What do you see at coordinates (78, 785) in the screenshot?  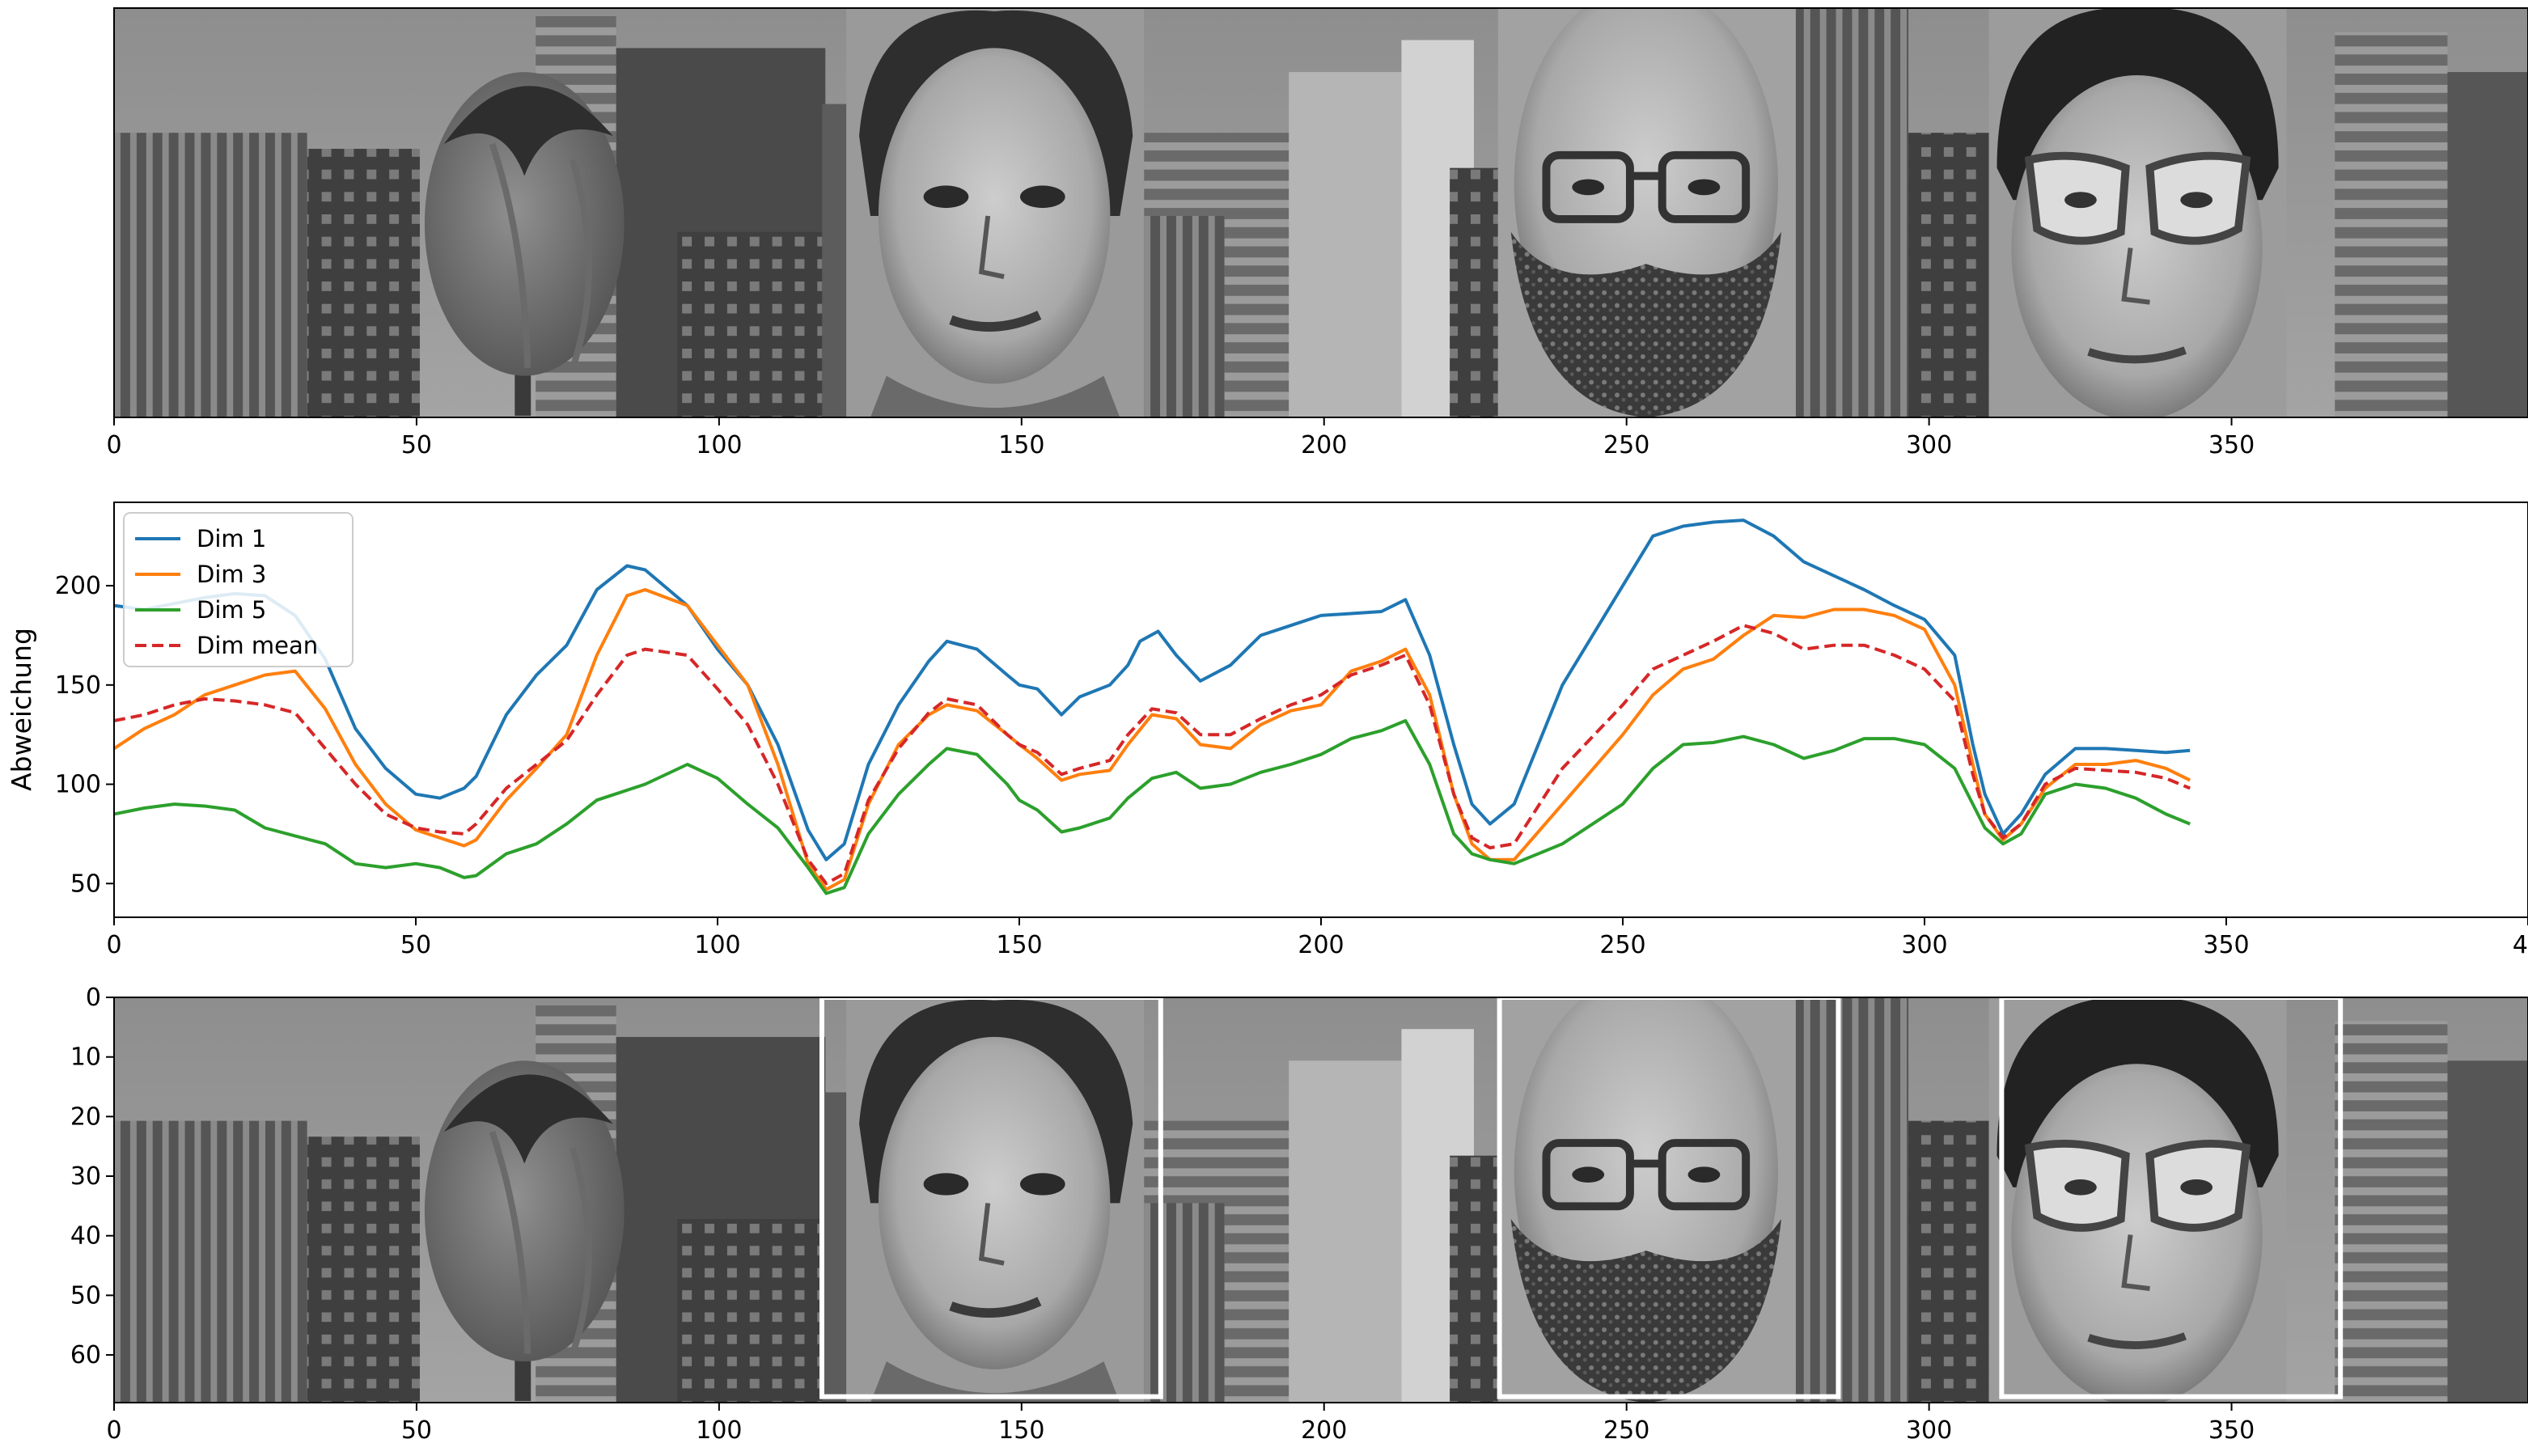 I see `y-middle-tick-label: 100` at bounding box center [78, 785].